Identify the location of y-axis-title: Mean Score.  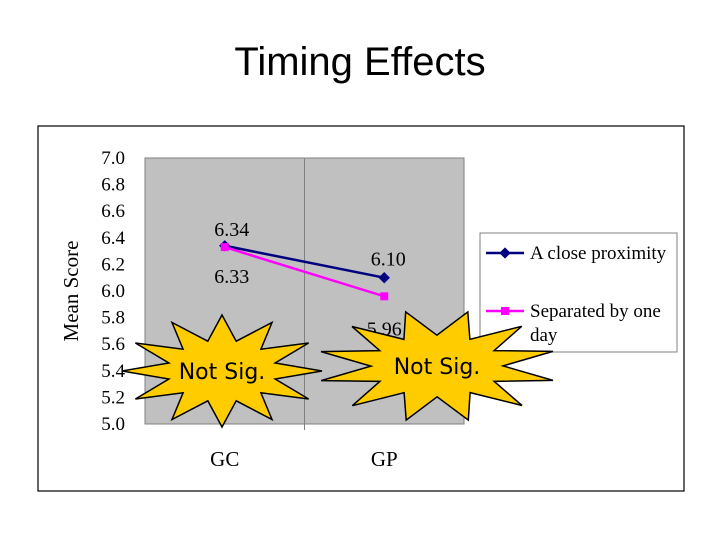
(71, 291).